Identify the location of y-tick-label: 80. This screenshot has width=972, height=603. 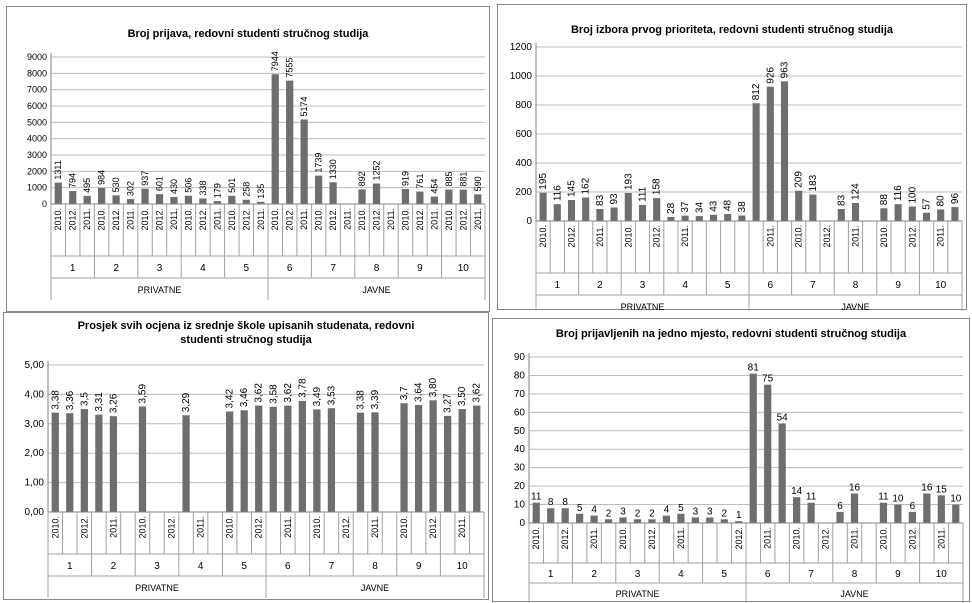
(520, 375).